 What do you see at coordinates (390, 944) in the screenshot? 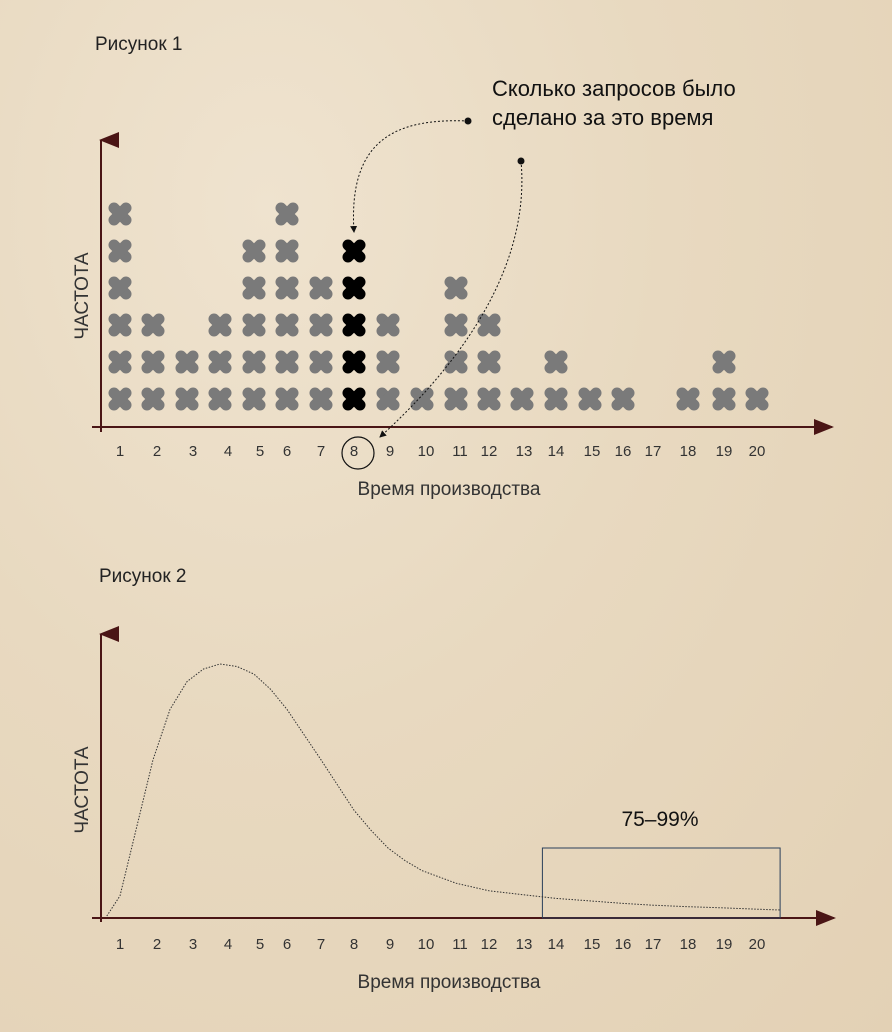
I see `chart-2-x-tick-9: 9` at bounding box center [390, 944].